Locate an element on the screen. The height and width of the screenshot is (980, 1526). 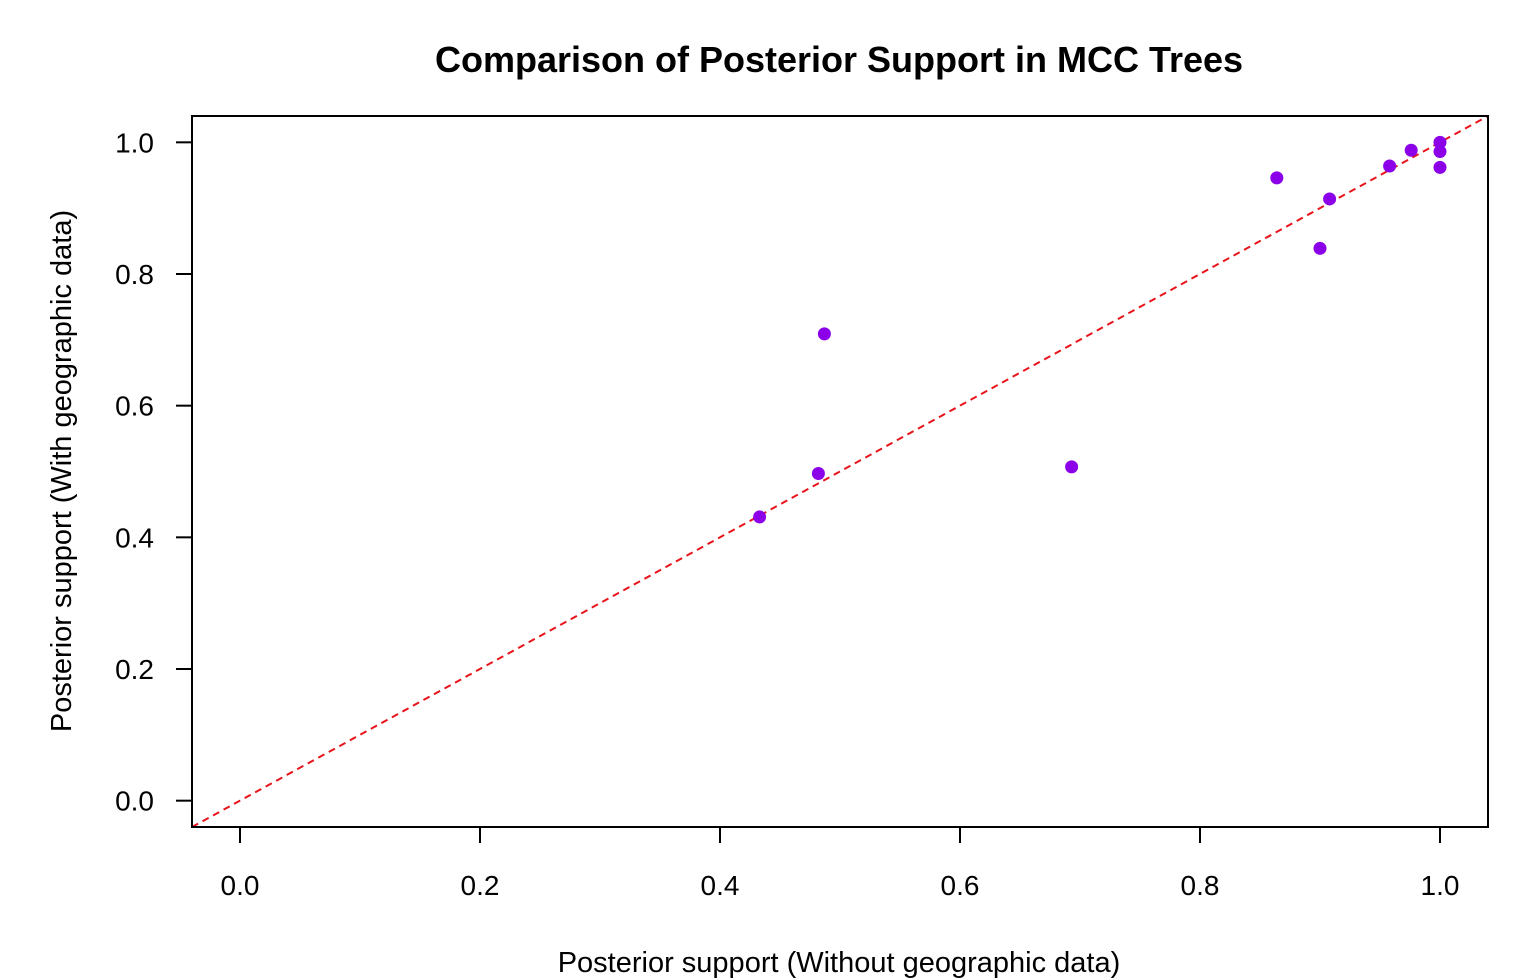
x-tick-label: 0.6 is located at coordinates (960, 885).